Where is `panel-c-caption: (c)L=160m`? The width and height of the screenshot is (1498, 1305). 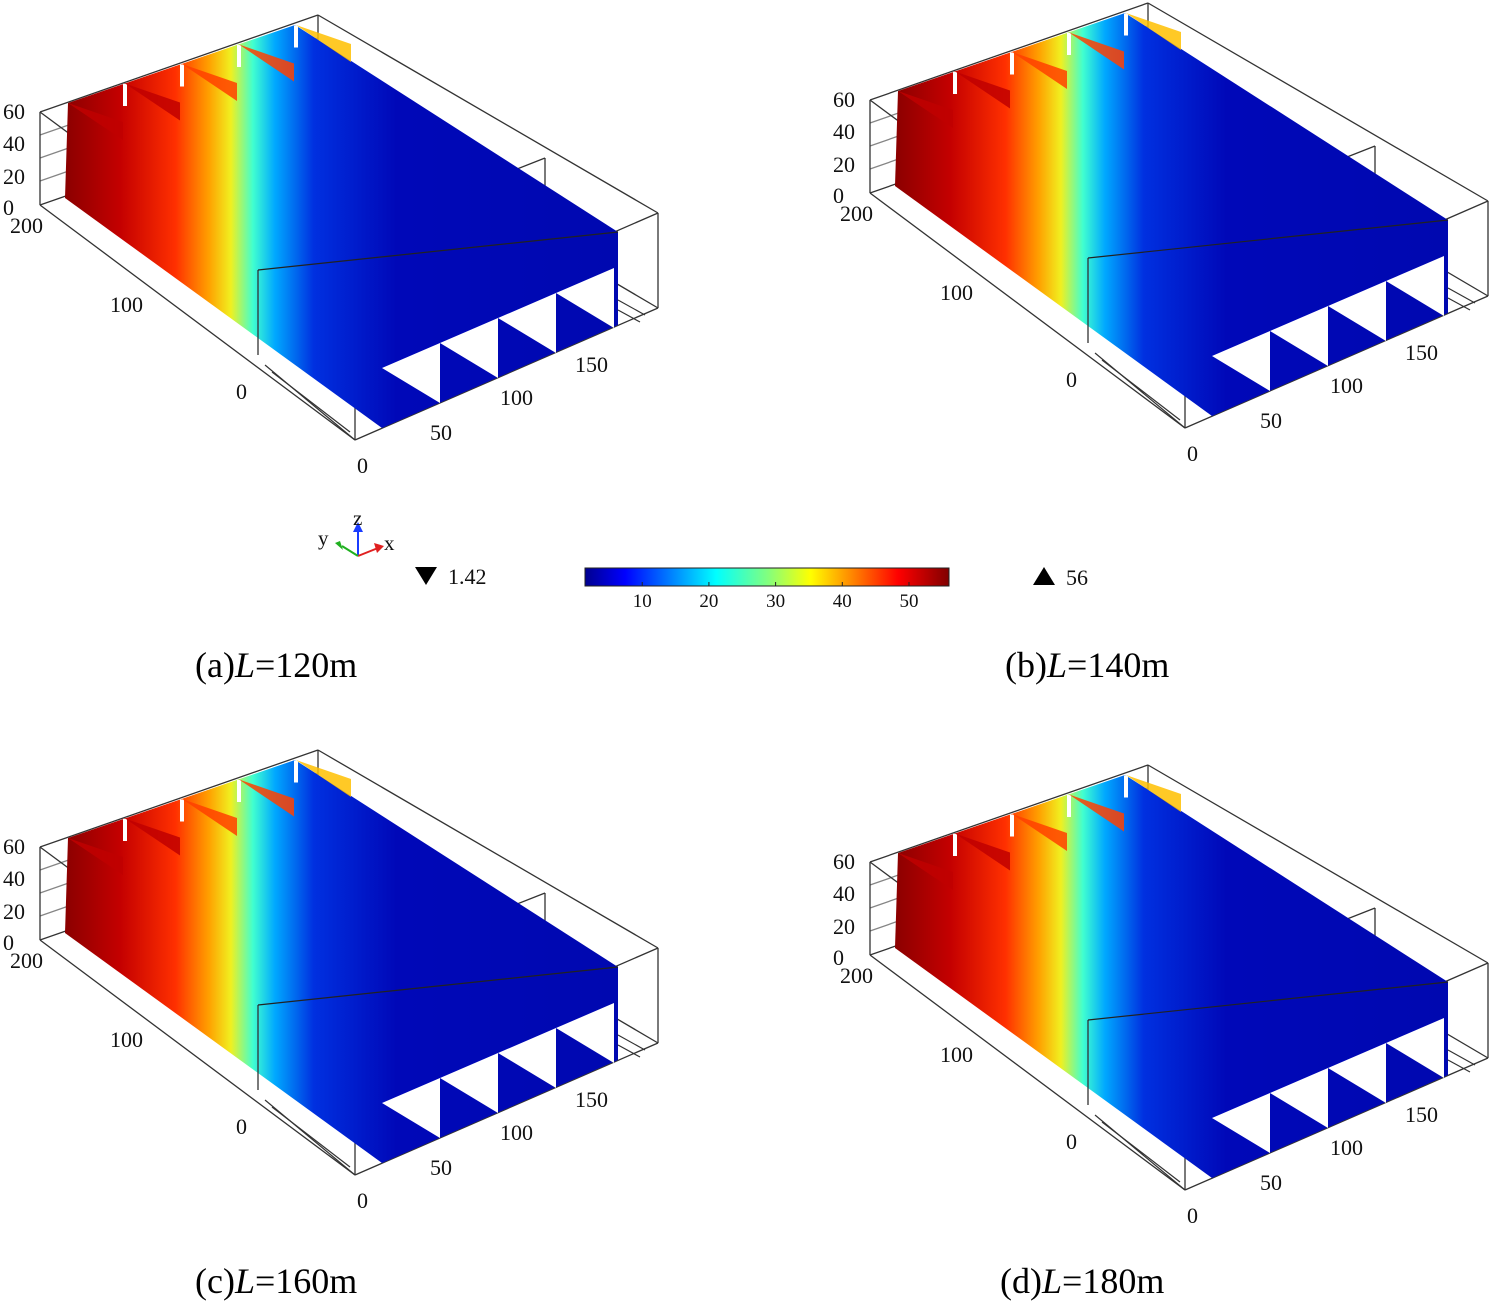
panel-c-caption: (c)L=160m is located at coordinates (276, 1281).